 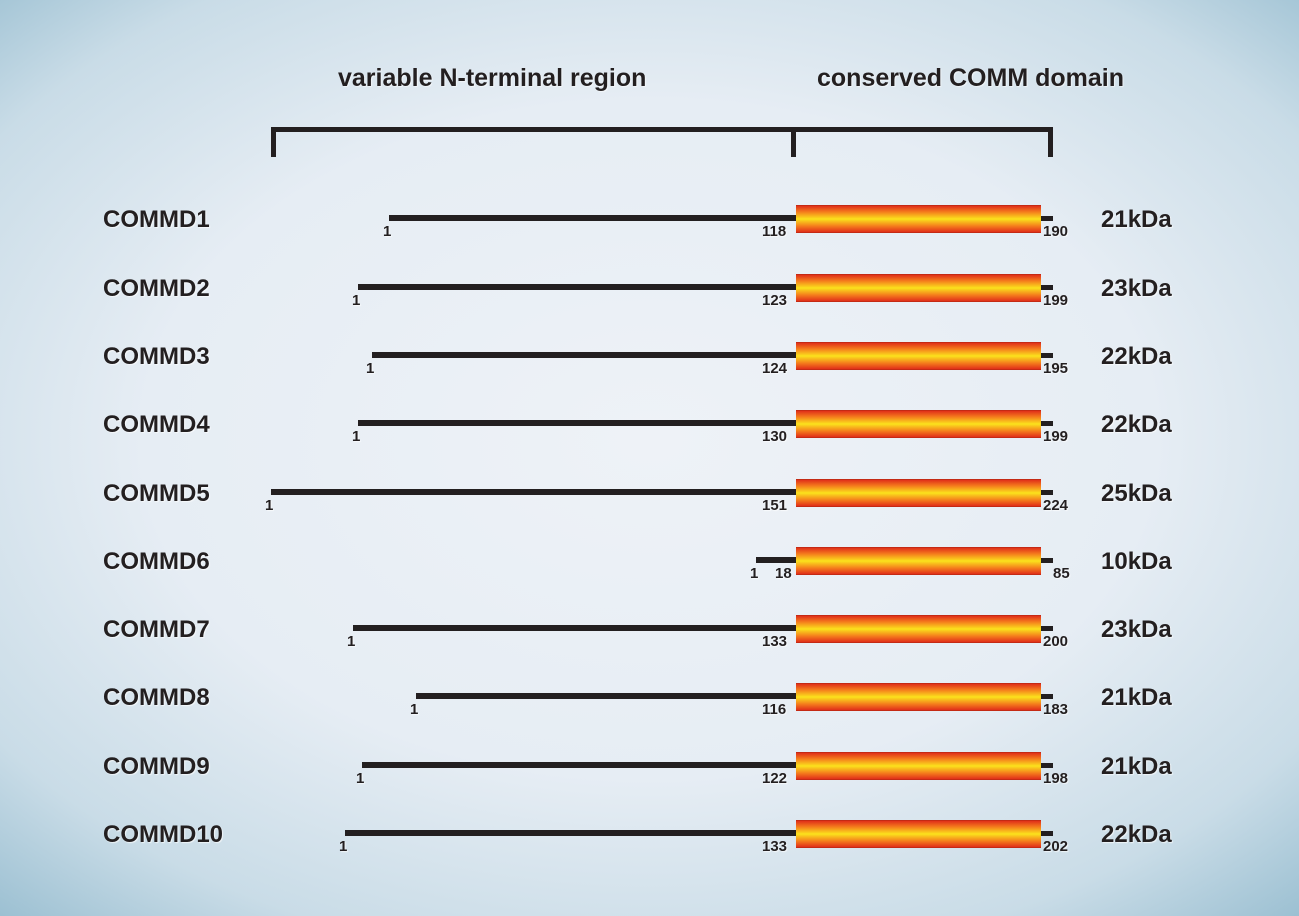 What do you see at coordinates (649, 432) in the screenshot?
I see `protein-row: COMMD4 1 130 199 22kDa` at bounding box center [649, 432].